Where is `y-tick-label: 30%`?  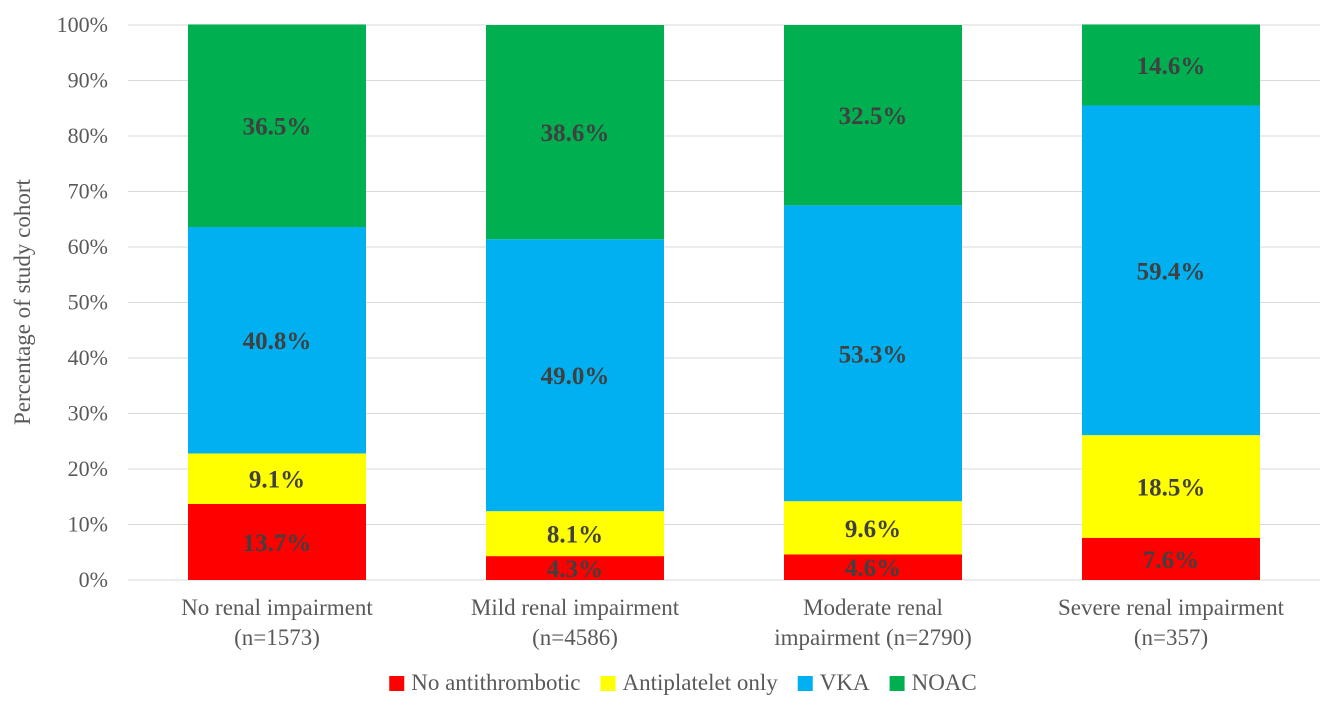
y-tick-label: 30% is located at coordinates (88, 413).